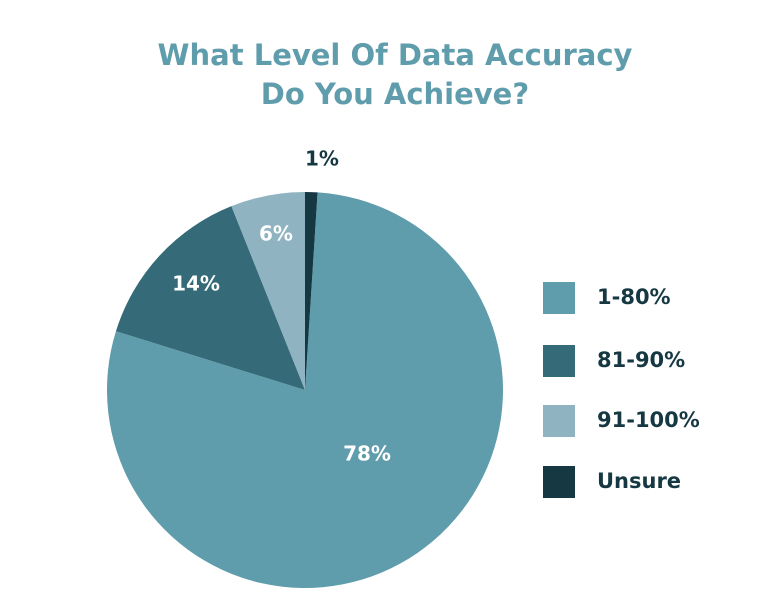  What do you see at coordinates (395, 94) in the screenshot?
I see `chart-title: Do You Achieve?` at bounding box center [395, 94].